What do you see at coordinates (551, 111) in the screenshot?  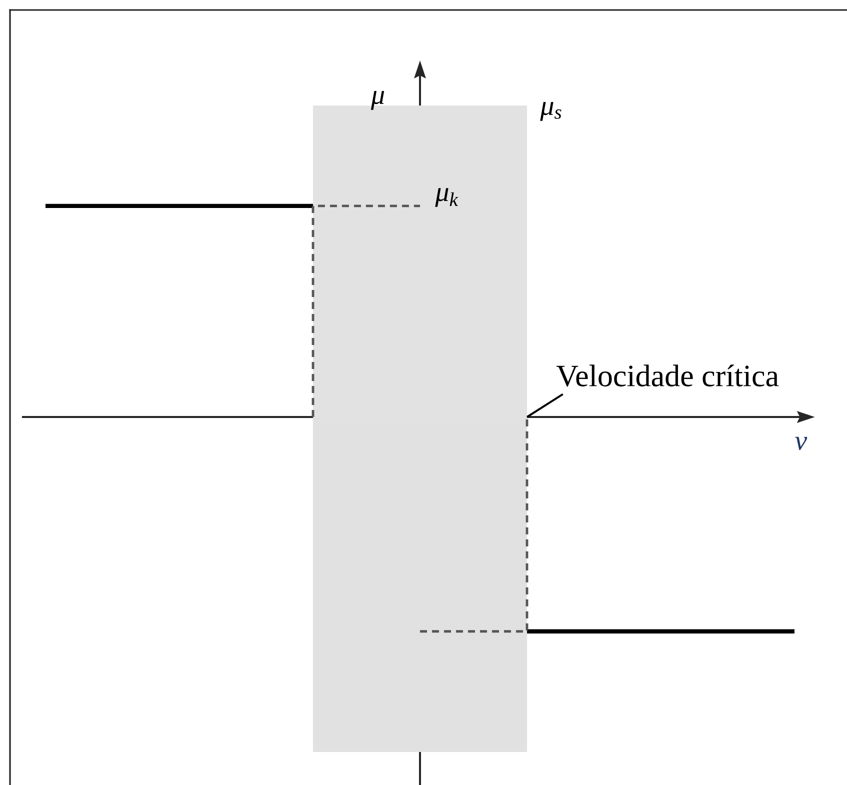 I see `annotation: μ$_{s}$` at bounding box center [551, 111].